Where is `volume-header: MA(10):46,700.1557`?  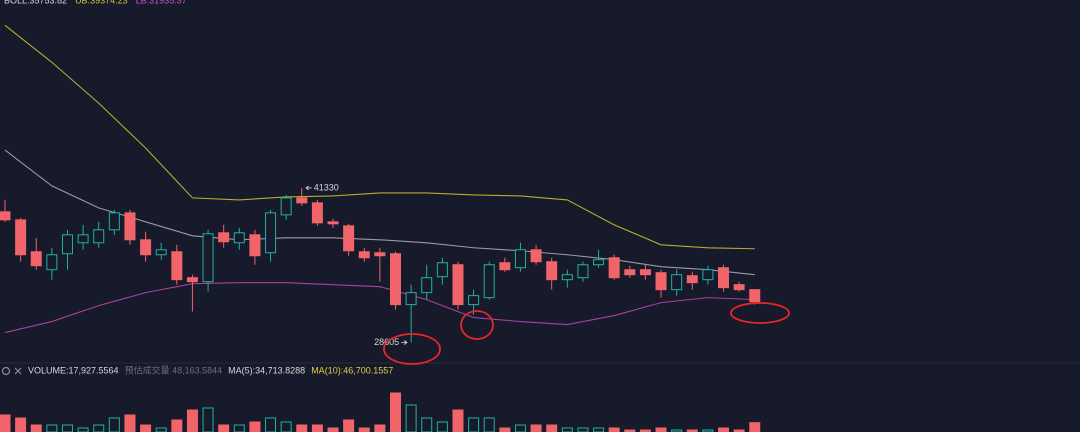
volume-header: MA(10):46,700.1557 is located at coordinates (352, 370).